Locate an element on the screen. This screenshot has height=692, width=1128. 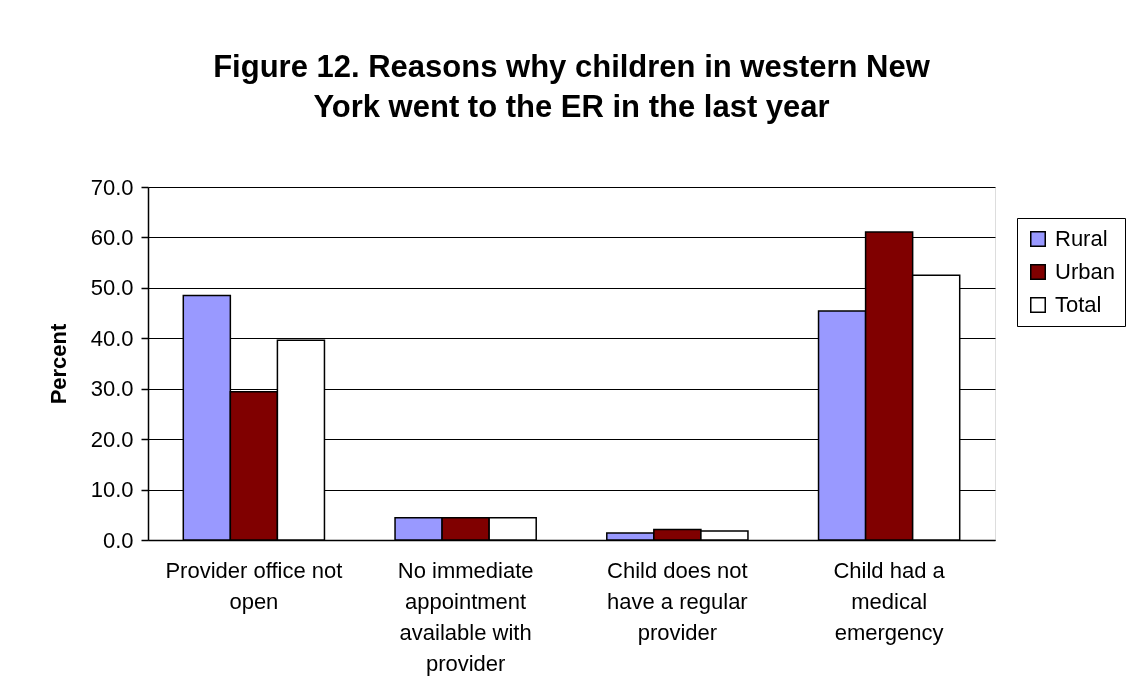
y-tick-label: 20.0 is located at coordinates (112, 439).